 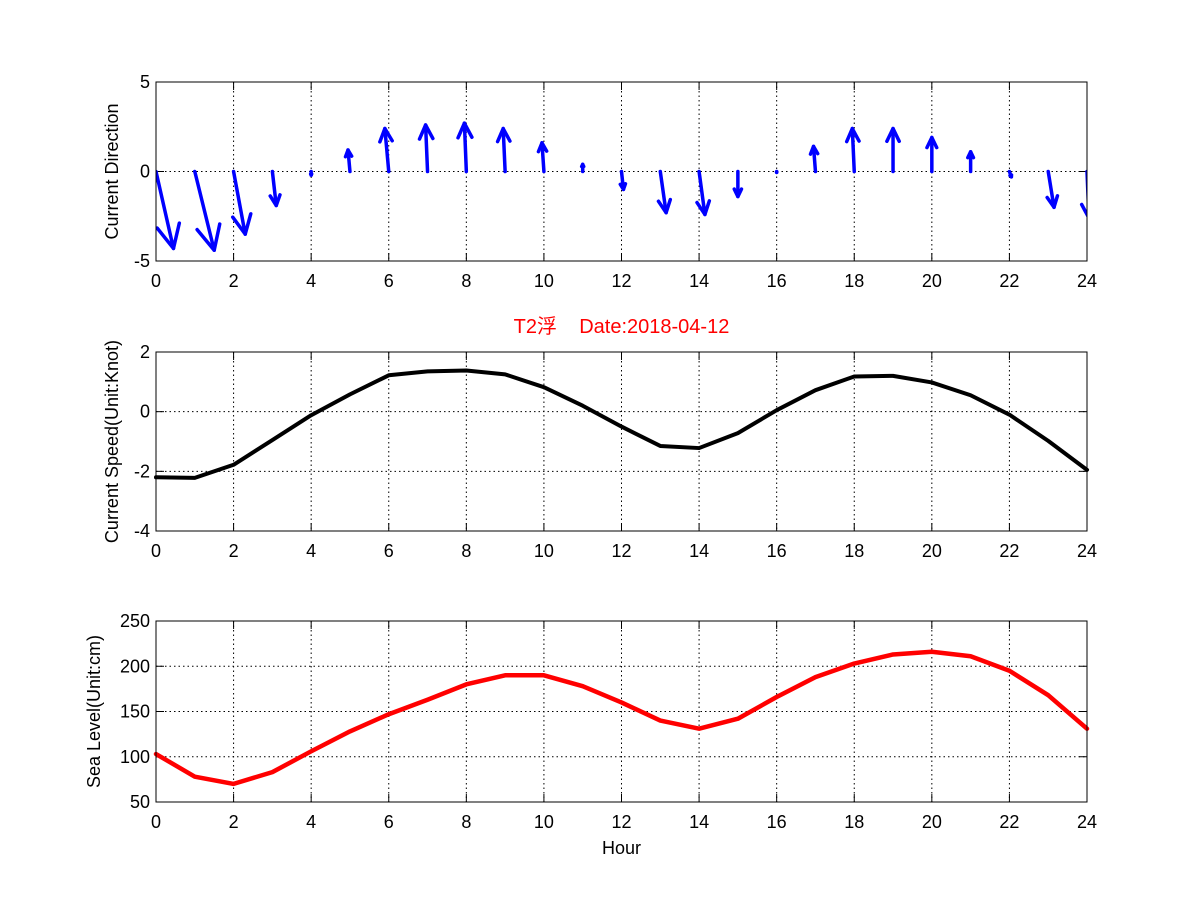 What do you see at coordinates (142, 471) in the screenshot?
I see `current-speed-y-tick-label: -2` at bounding box center [142, 471].